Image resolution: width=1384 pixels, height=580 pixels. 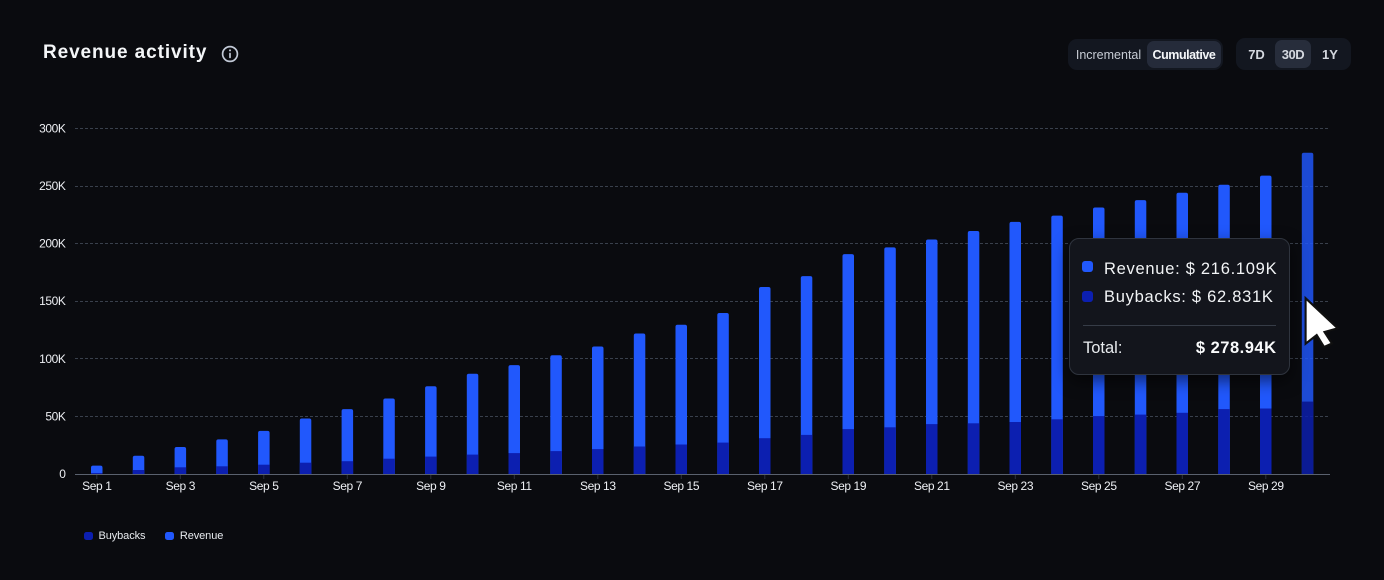 What do you see at coordinates (1182, 486) in the screenshot?
I see `svg-text: Sep 27` at bounding box center [1182, 486].